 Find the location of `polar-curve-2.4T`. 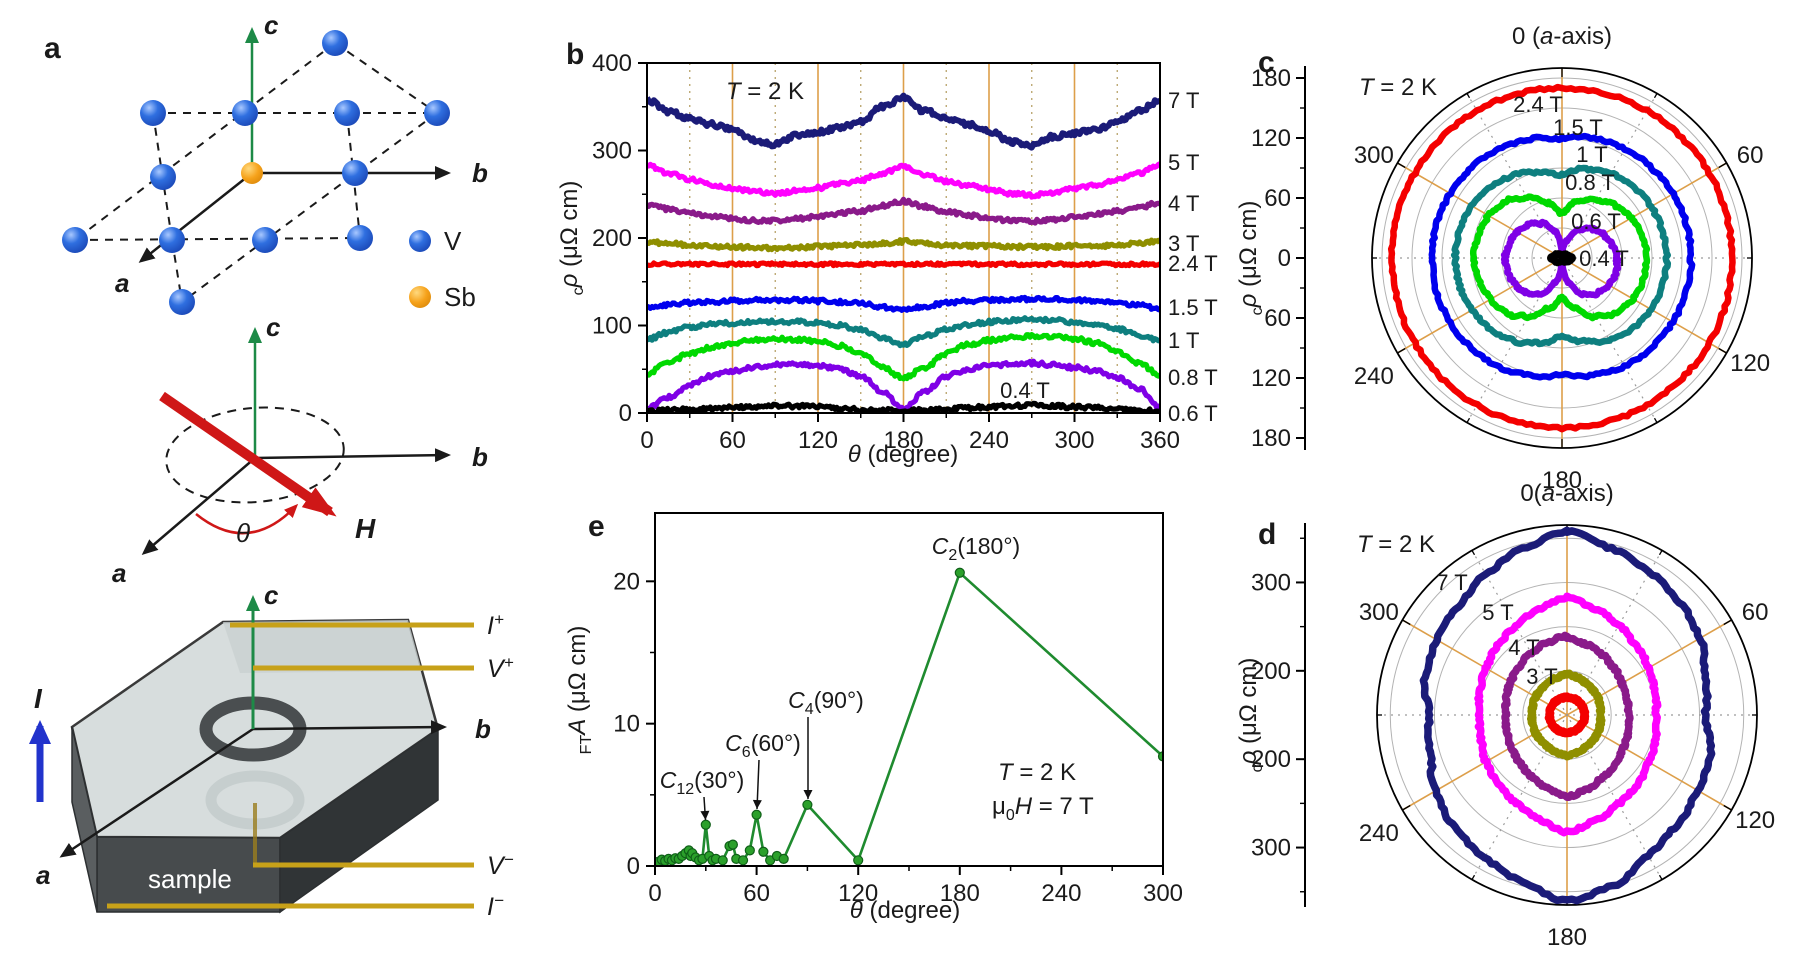

polar-curve-2.4T is located at coordinates (1561, 258).